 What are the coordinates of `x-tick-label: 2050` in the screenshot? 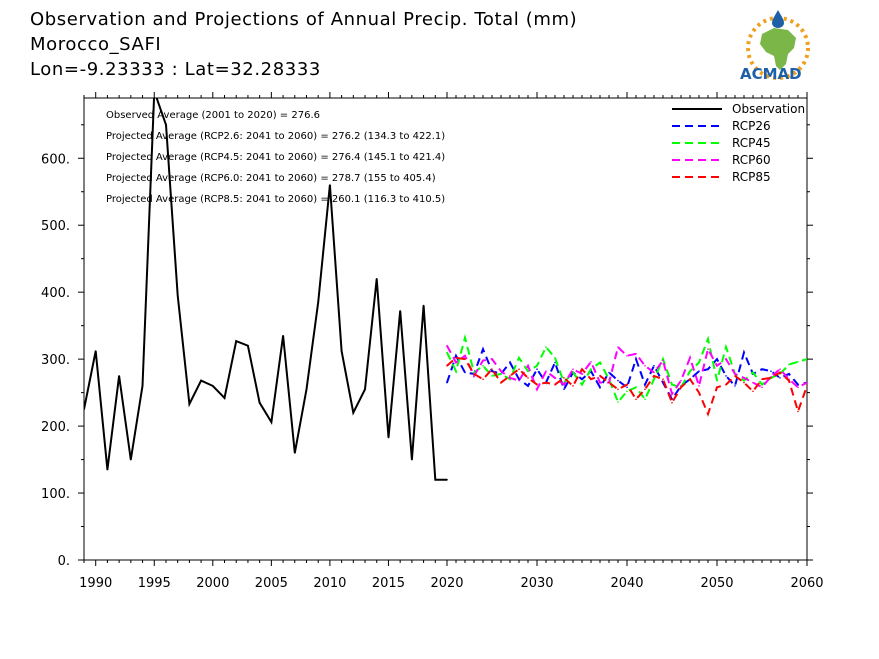 It's located at (716, 583).